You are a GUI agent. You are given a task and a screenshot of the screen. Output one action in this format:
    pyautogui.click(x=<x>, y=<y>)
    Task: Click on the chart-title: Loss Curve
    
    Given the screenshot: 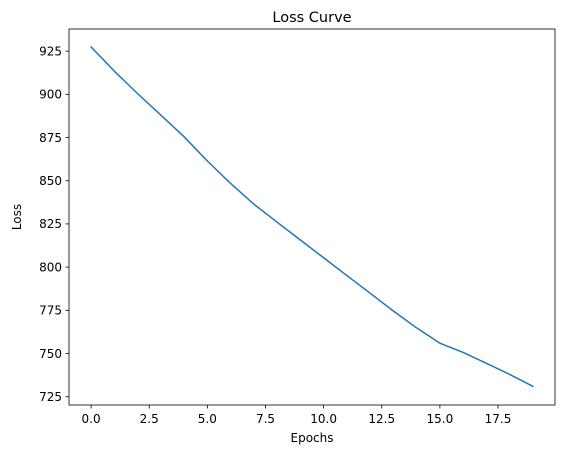 What is the action you would take?
    pyautogui.click(x=311, y=18)
    